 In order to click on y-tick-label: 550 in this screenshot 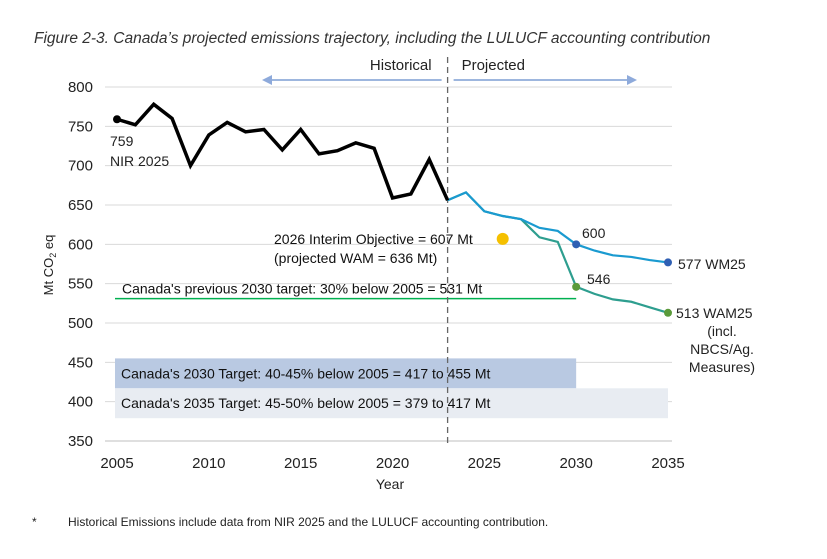, I will do `click(80, 284)`.